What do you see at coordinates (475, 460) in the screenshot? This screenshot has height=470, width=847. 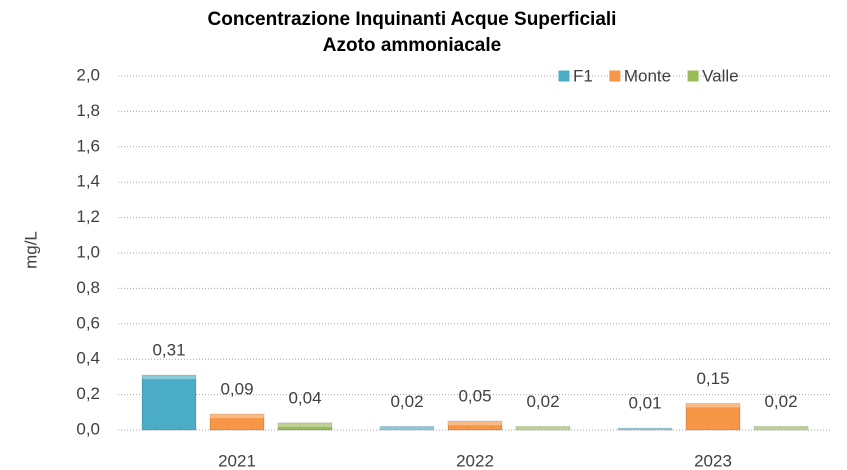 I see `x-tick-label: 2022` at bounding box center [475, 460].